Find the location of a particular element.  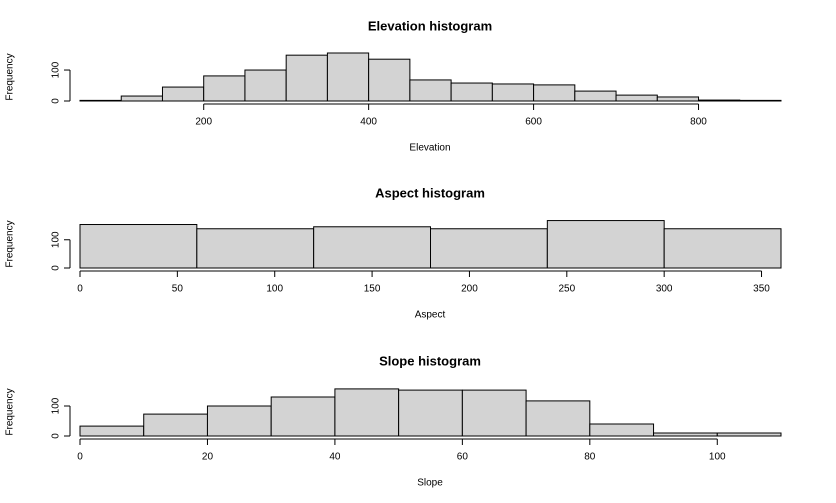

x-tick-label: 400 is located at coordinates (368, 122).